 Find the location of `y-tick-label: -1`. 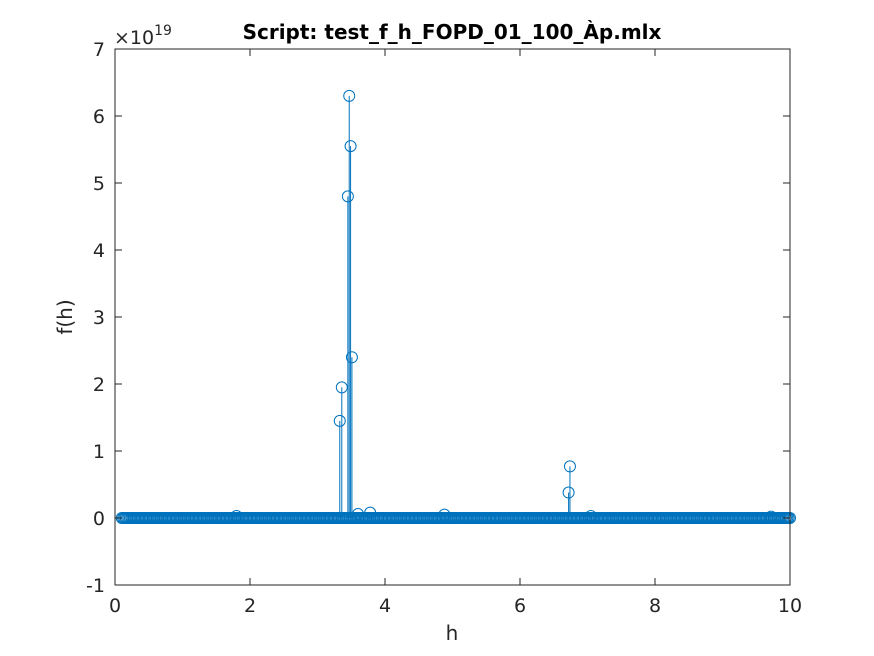

y-tick-label: -1 is located at coordinates (95, 586).